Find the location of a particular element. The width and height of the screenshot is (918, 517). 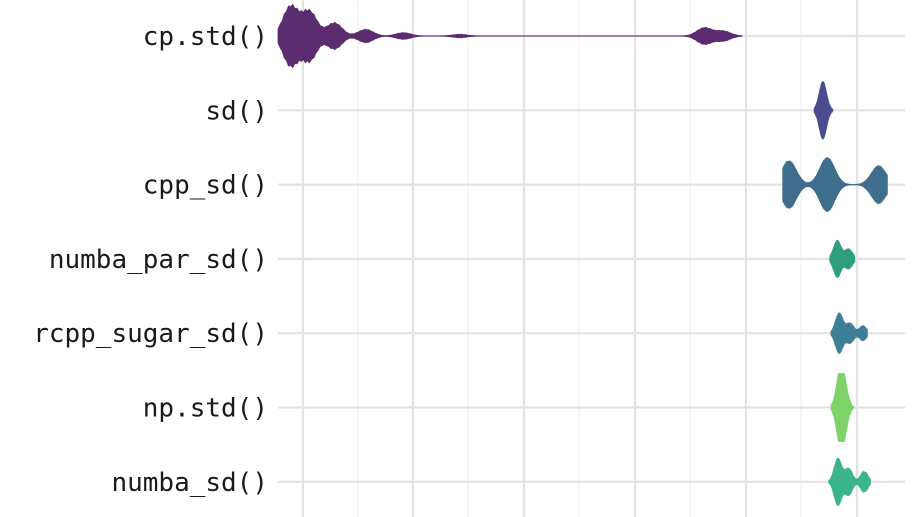

y-tick-label-0: cp.std() is located at coordinates (205, 37).